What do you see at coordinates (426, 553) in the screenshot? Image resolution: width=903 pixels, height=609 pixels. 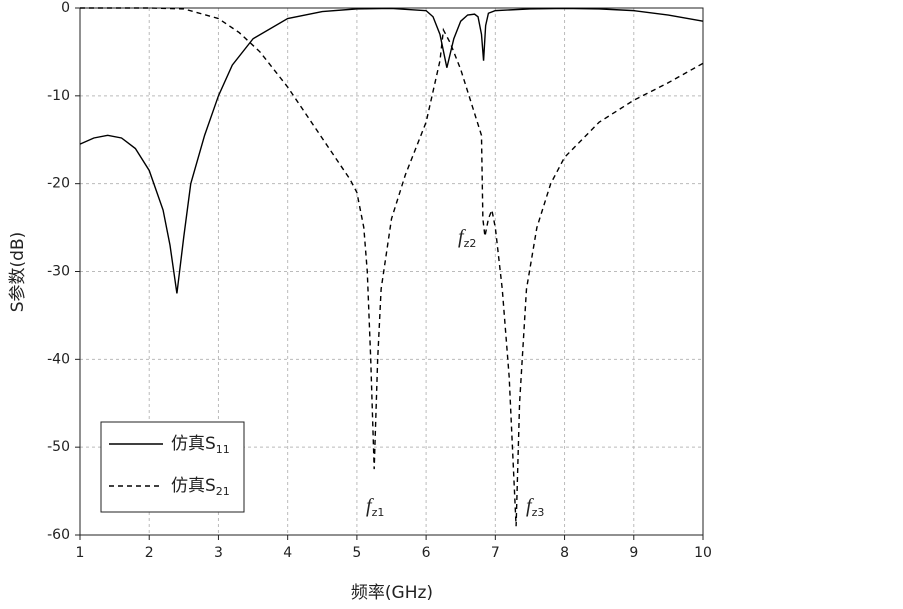 I see `x-tick-label: 6` at bounding box center [426, 553].